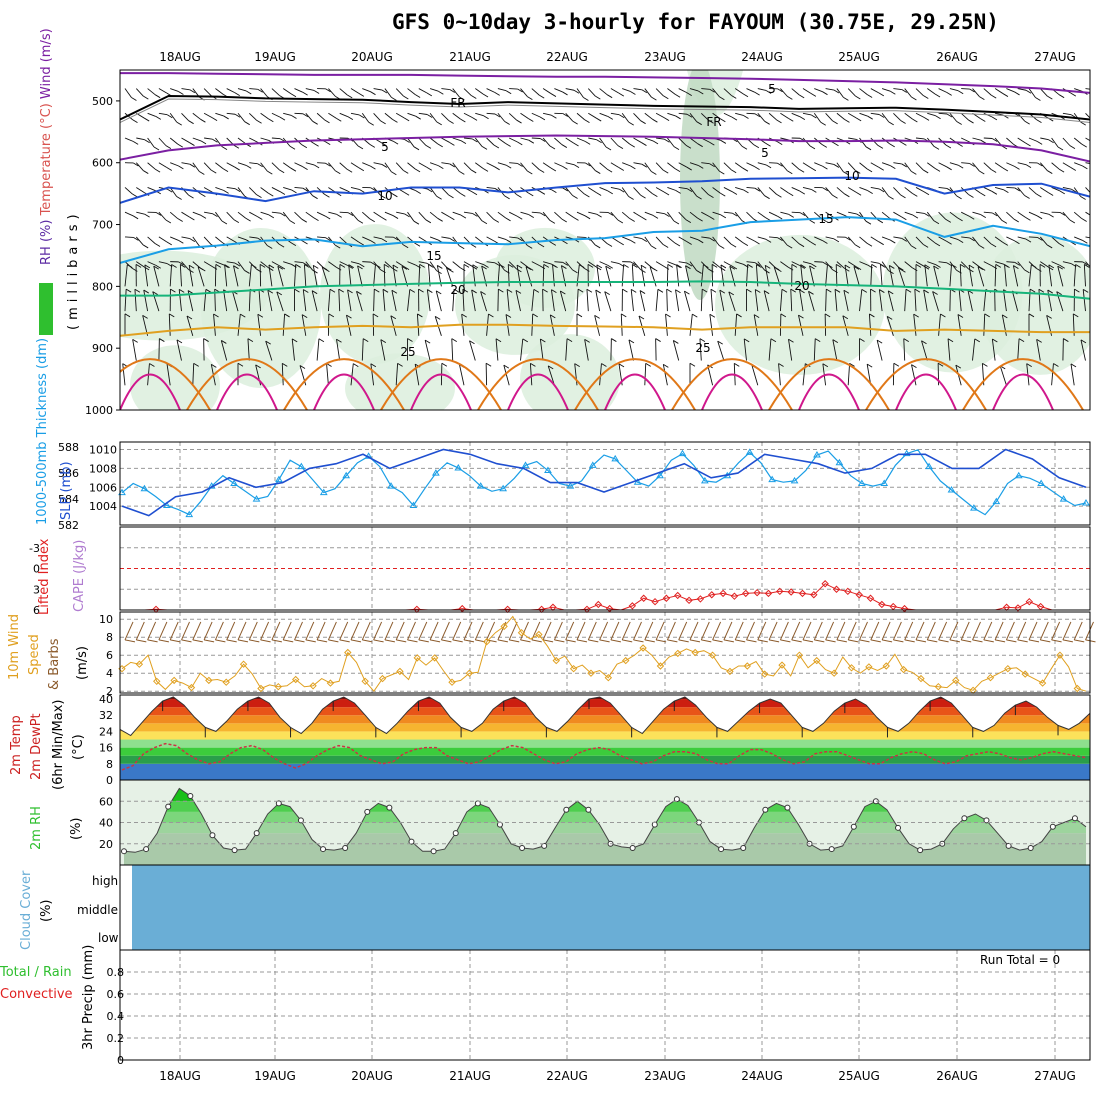  Describe the element at coordinates (665, 1076) in the screenshot. I see `date-label-bottom: 23AUG` at that location.